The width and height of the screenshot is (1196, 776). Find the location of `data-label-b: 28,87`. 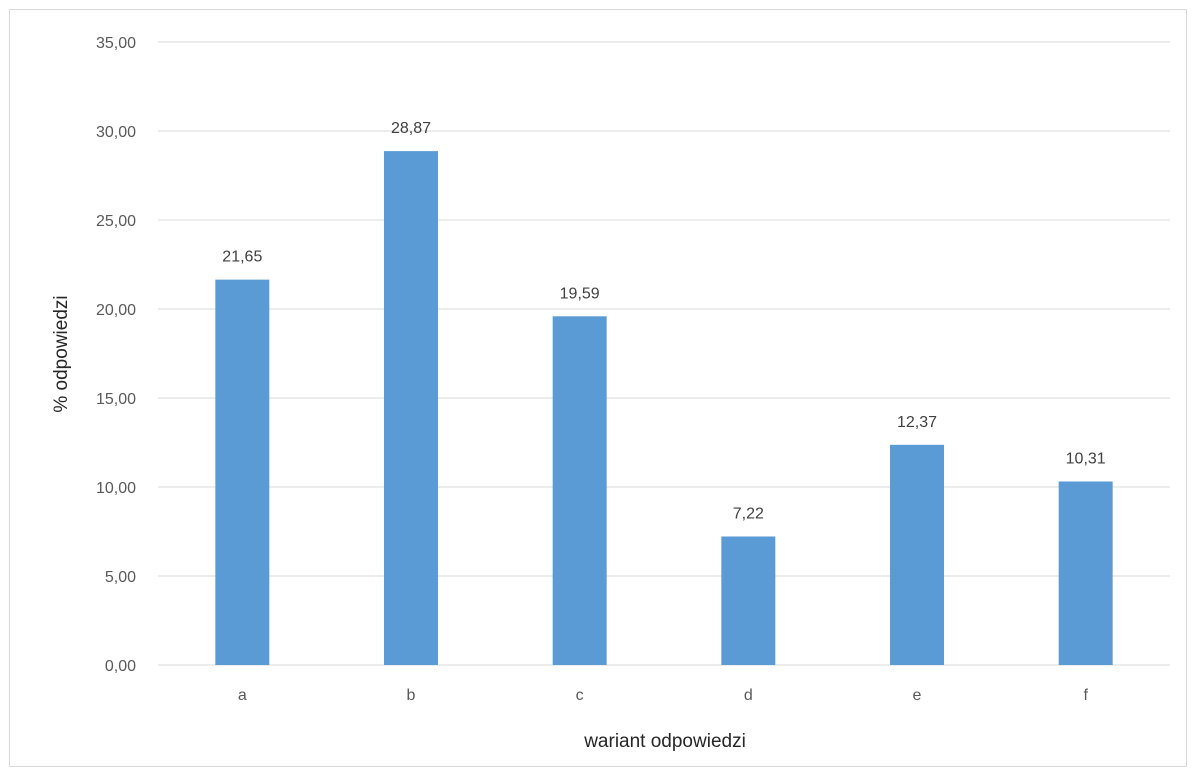

data-label-b: 28,87 is located at coordinates (411, 128).